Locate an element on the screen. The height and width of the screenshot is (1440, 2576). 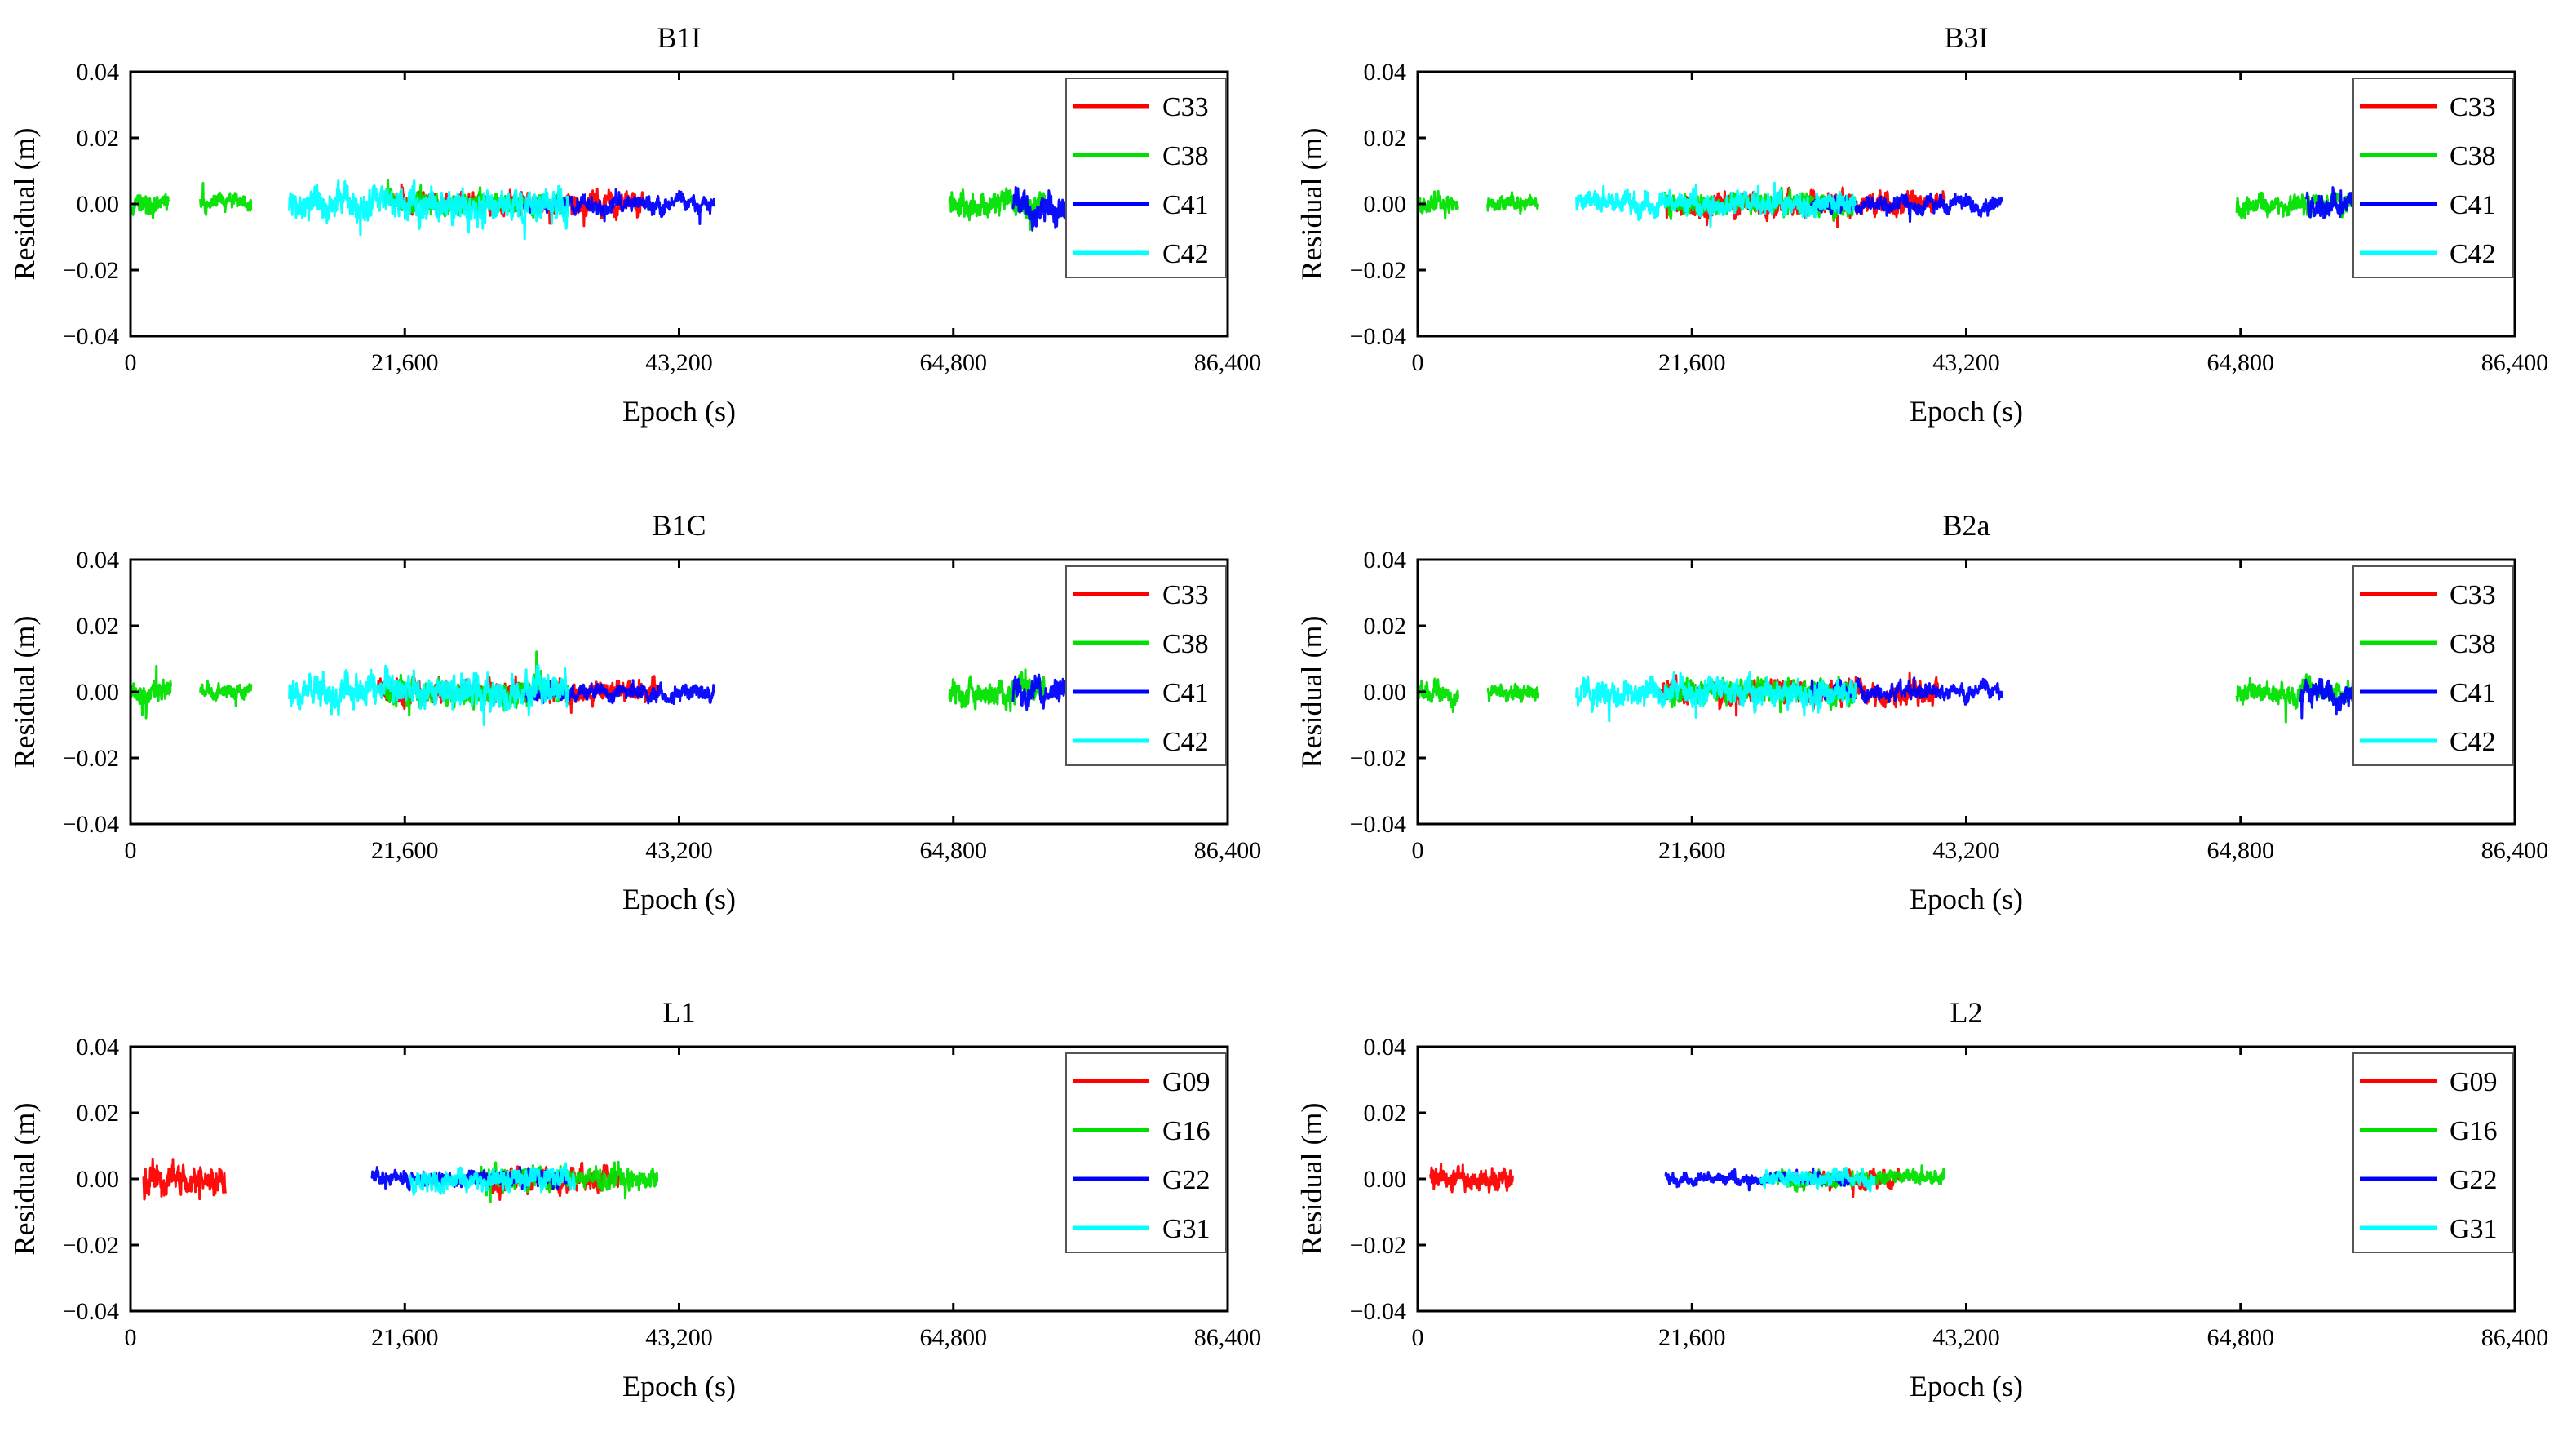
series-line-c38-seg3 is located at coordinates (997, 690).